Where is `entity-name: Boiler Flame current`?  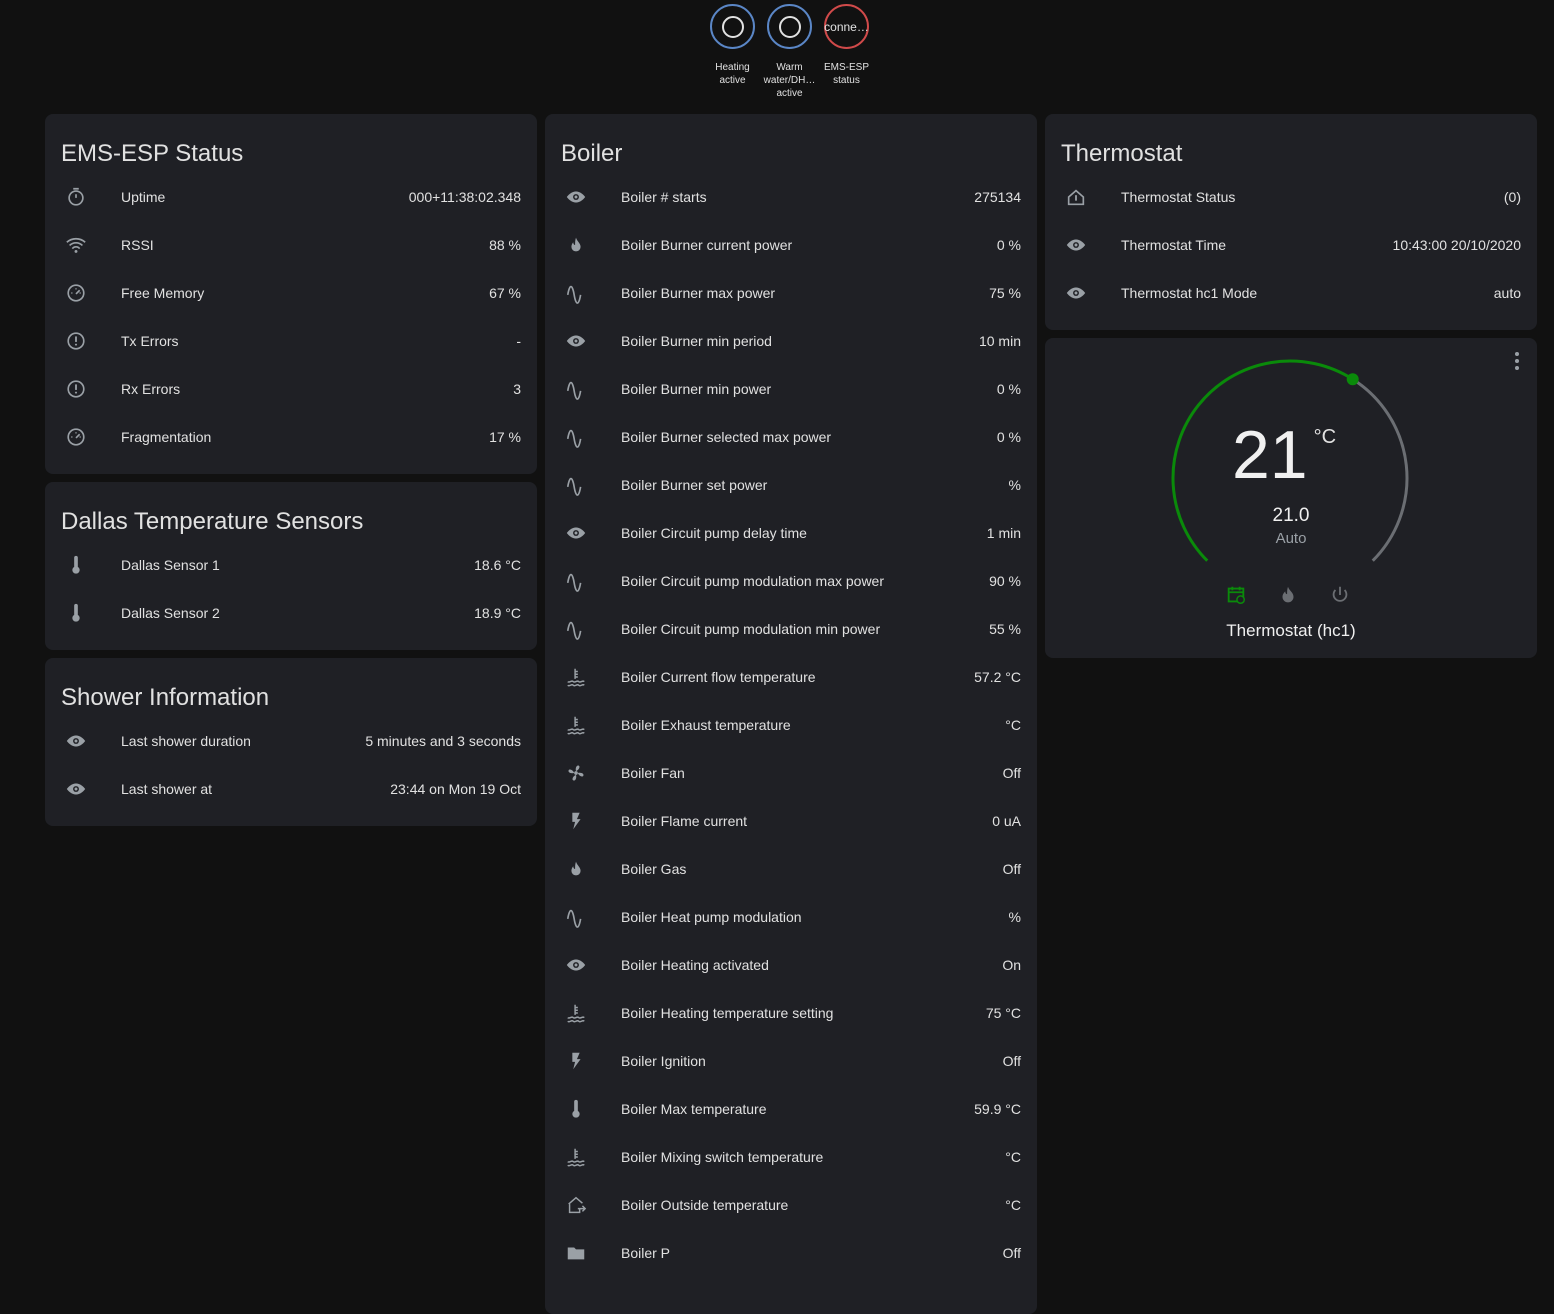 entity-name: Boiler Flame current is located at coordinates (684, 821).